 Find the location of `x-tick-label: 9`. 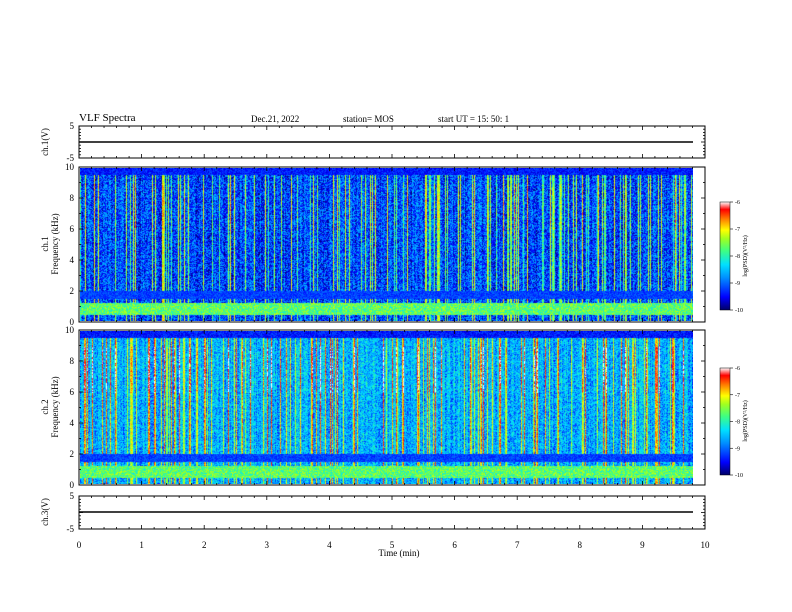

x-tick-label: 9 is located at coordinates (642, 545).